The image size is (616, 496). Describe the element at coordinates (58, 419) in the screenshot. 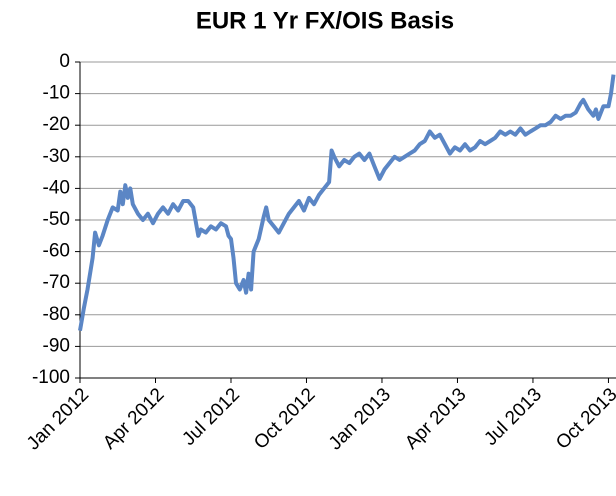

I see `x-tick-label: Jan 2012` at that location.